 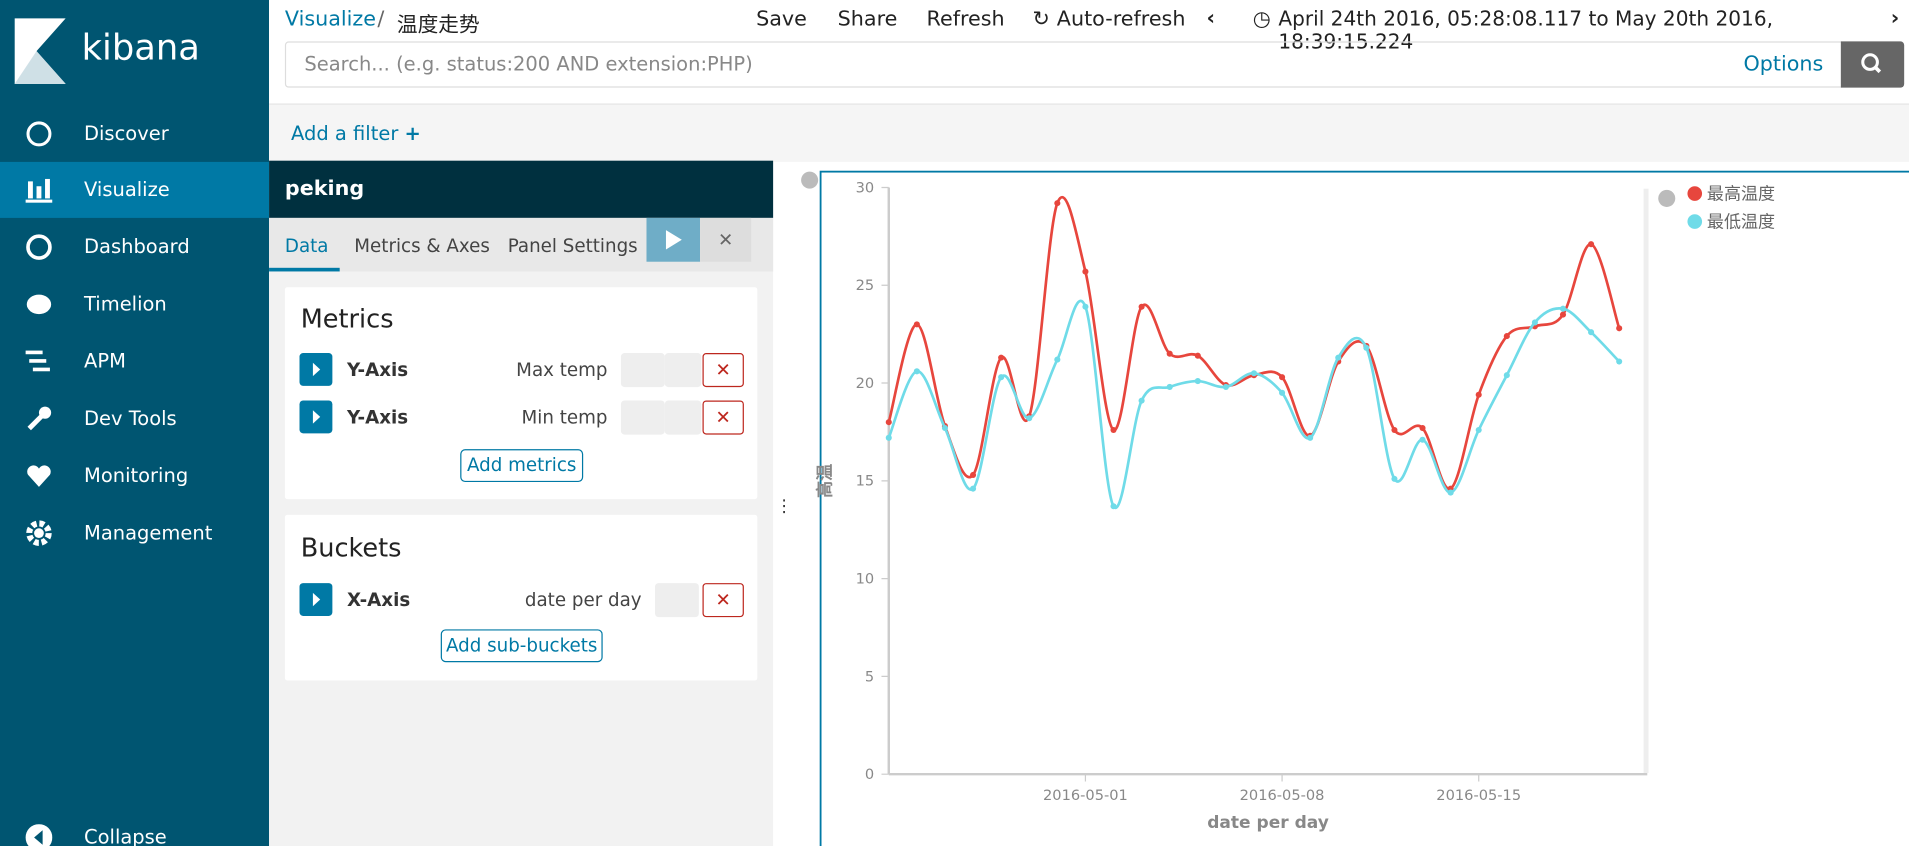 I want to click on auto-refresh-button: Auto-refresh, so click(x=1121, y=19).